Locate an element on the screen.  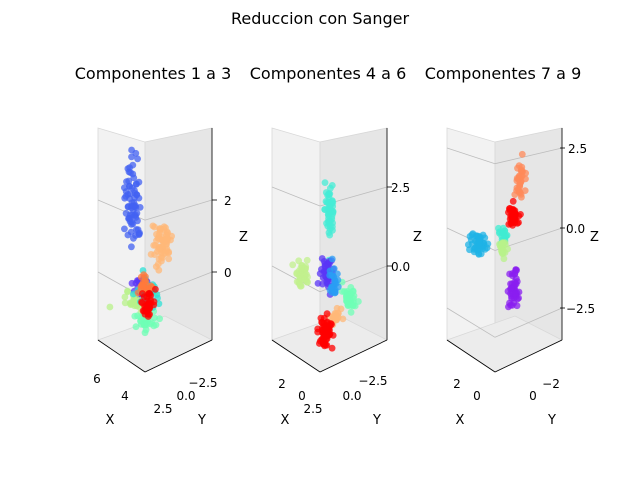
panel-3-ytick-1: −2 is located at coordinates (551, 384).